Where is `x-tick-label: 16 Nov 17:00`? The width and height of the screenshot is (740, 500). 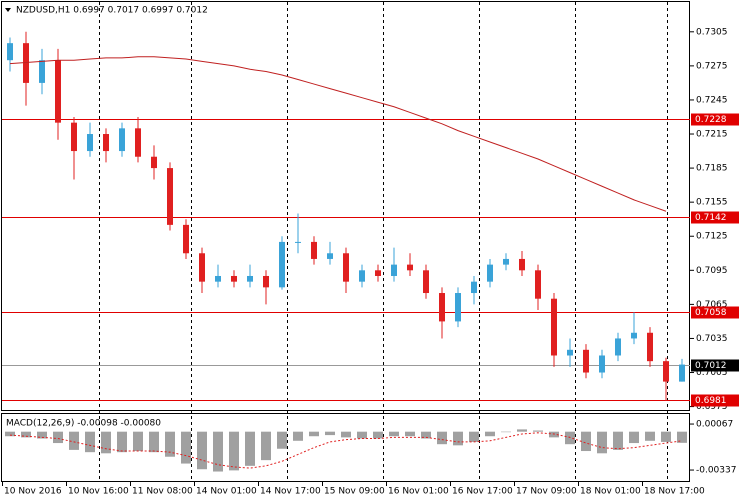
x-tick-label: 16 Nov 17:00 is located at coordinates (482, 492).